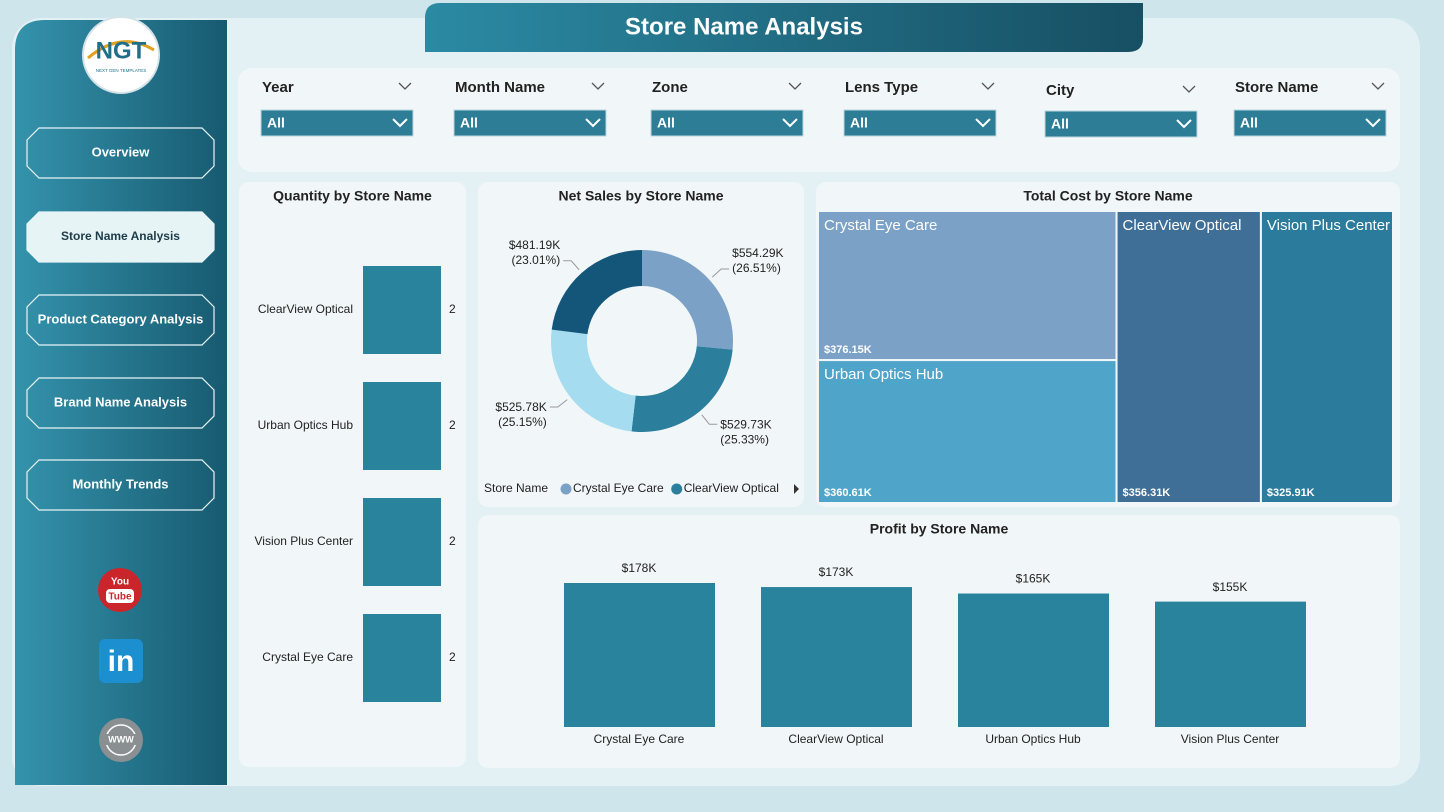 Image resolution: width=1444 pixels, height=812 pixels. I want to click on chart-title: Quantity by Store Name, so click(352, 196).